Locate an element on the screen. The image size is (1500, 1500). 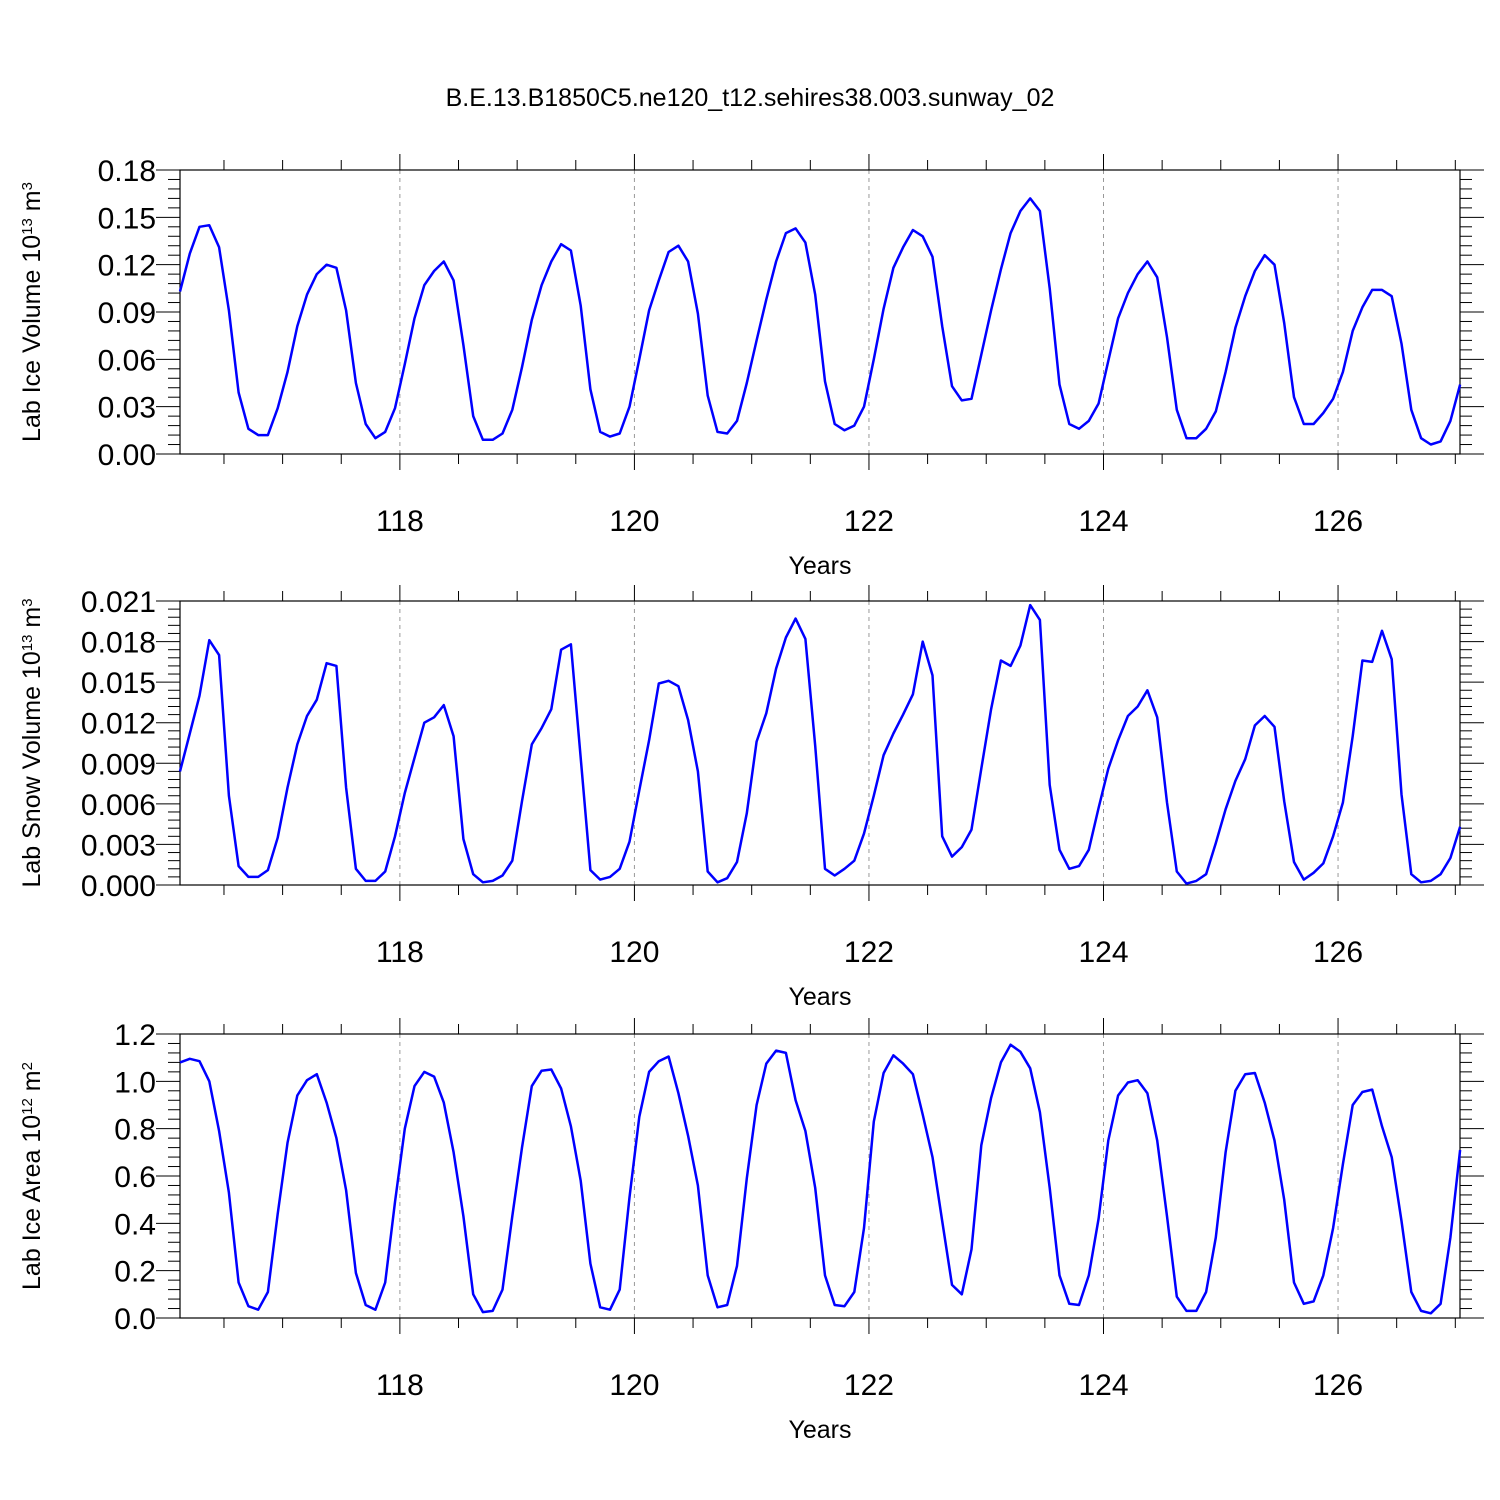
y-tick-label: 0.4 is located at coordinates (135, 1224).